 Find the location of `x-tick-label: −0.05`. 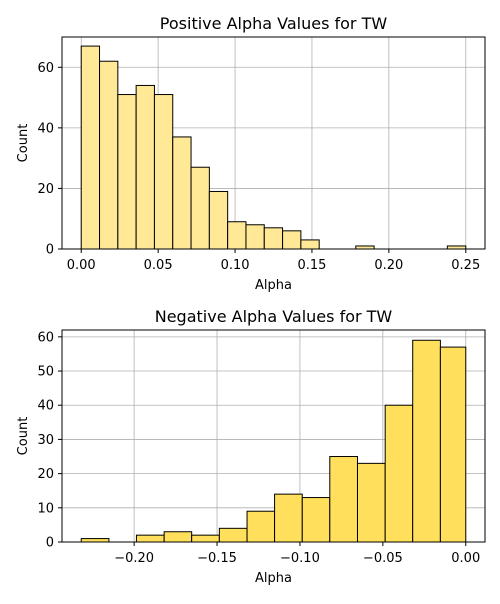

x-tick-label: −0.05 is located at coordinates (383, 558).